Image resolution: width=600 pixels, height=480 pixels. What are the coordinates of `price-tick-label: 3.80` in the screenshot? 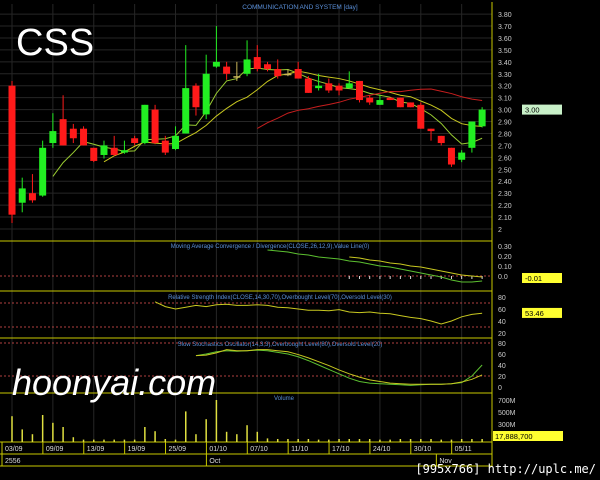 It's located at (505, 15).